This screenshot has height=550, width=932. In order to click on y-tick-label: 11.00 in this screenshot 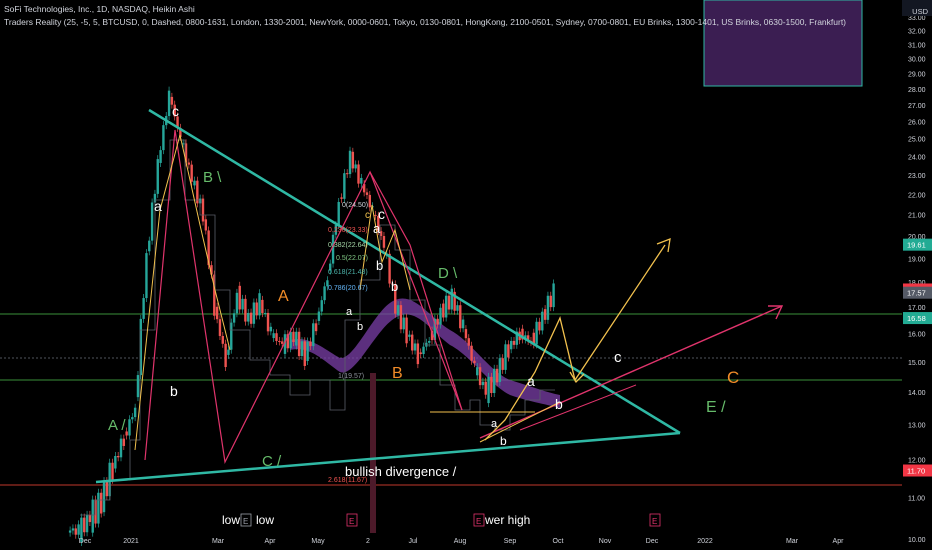, I will do `click(916, 498)`.